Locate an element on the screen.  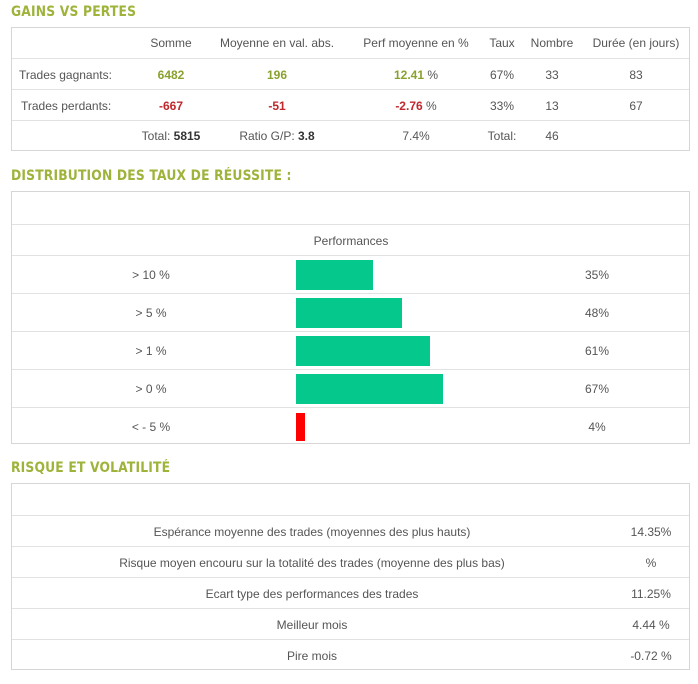
losing-taux: 33% is located at coordinates (502, 105).